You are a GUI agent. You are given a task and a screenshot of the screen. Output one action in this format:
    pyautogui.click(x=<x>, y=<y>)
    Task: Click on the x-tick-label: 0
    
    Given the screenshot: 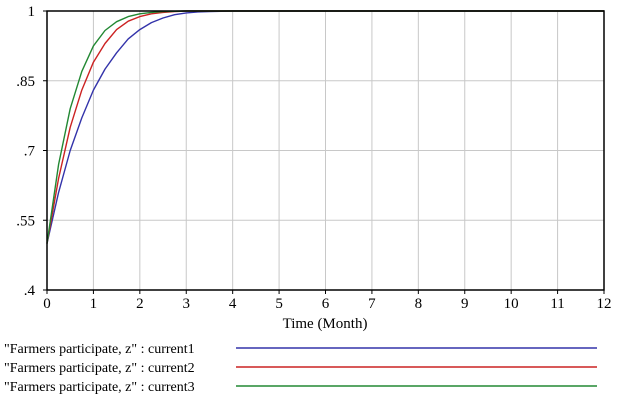 What is the action you would take?
    pyautogui.click(x=47, y=304)
    